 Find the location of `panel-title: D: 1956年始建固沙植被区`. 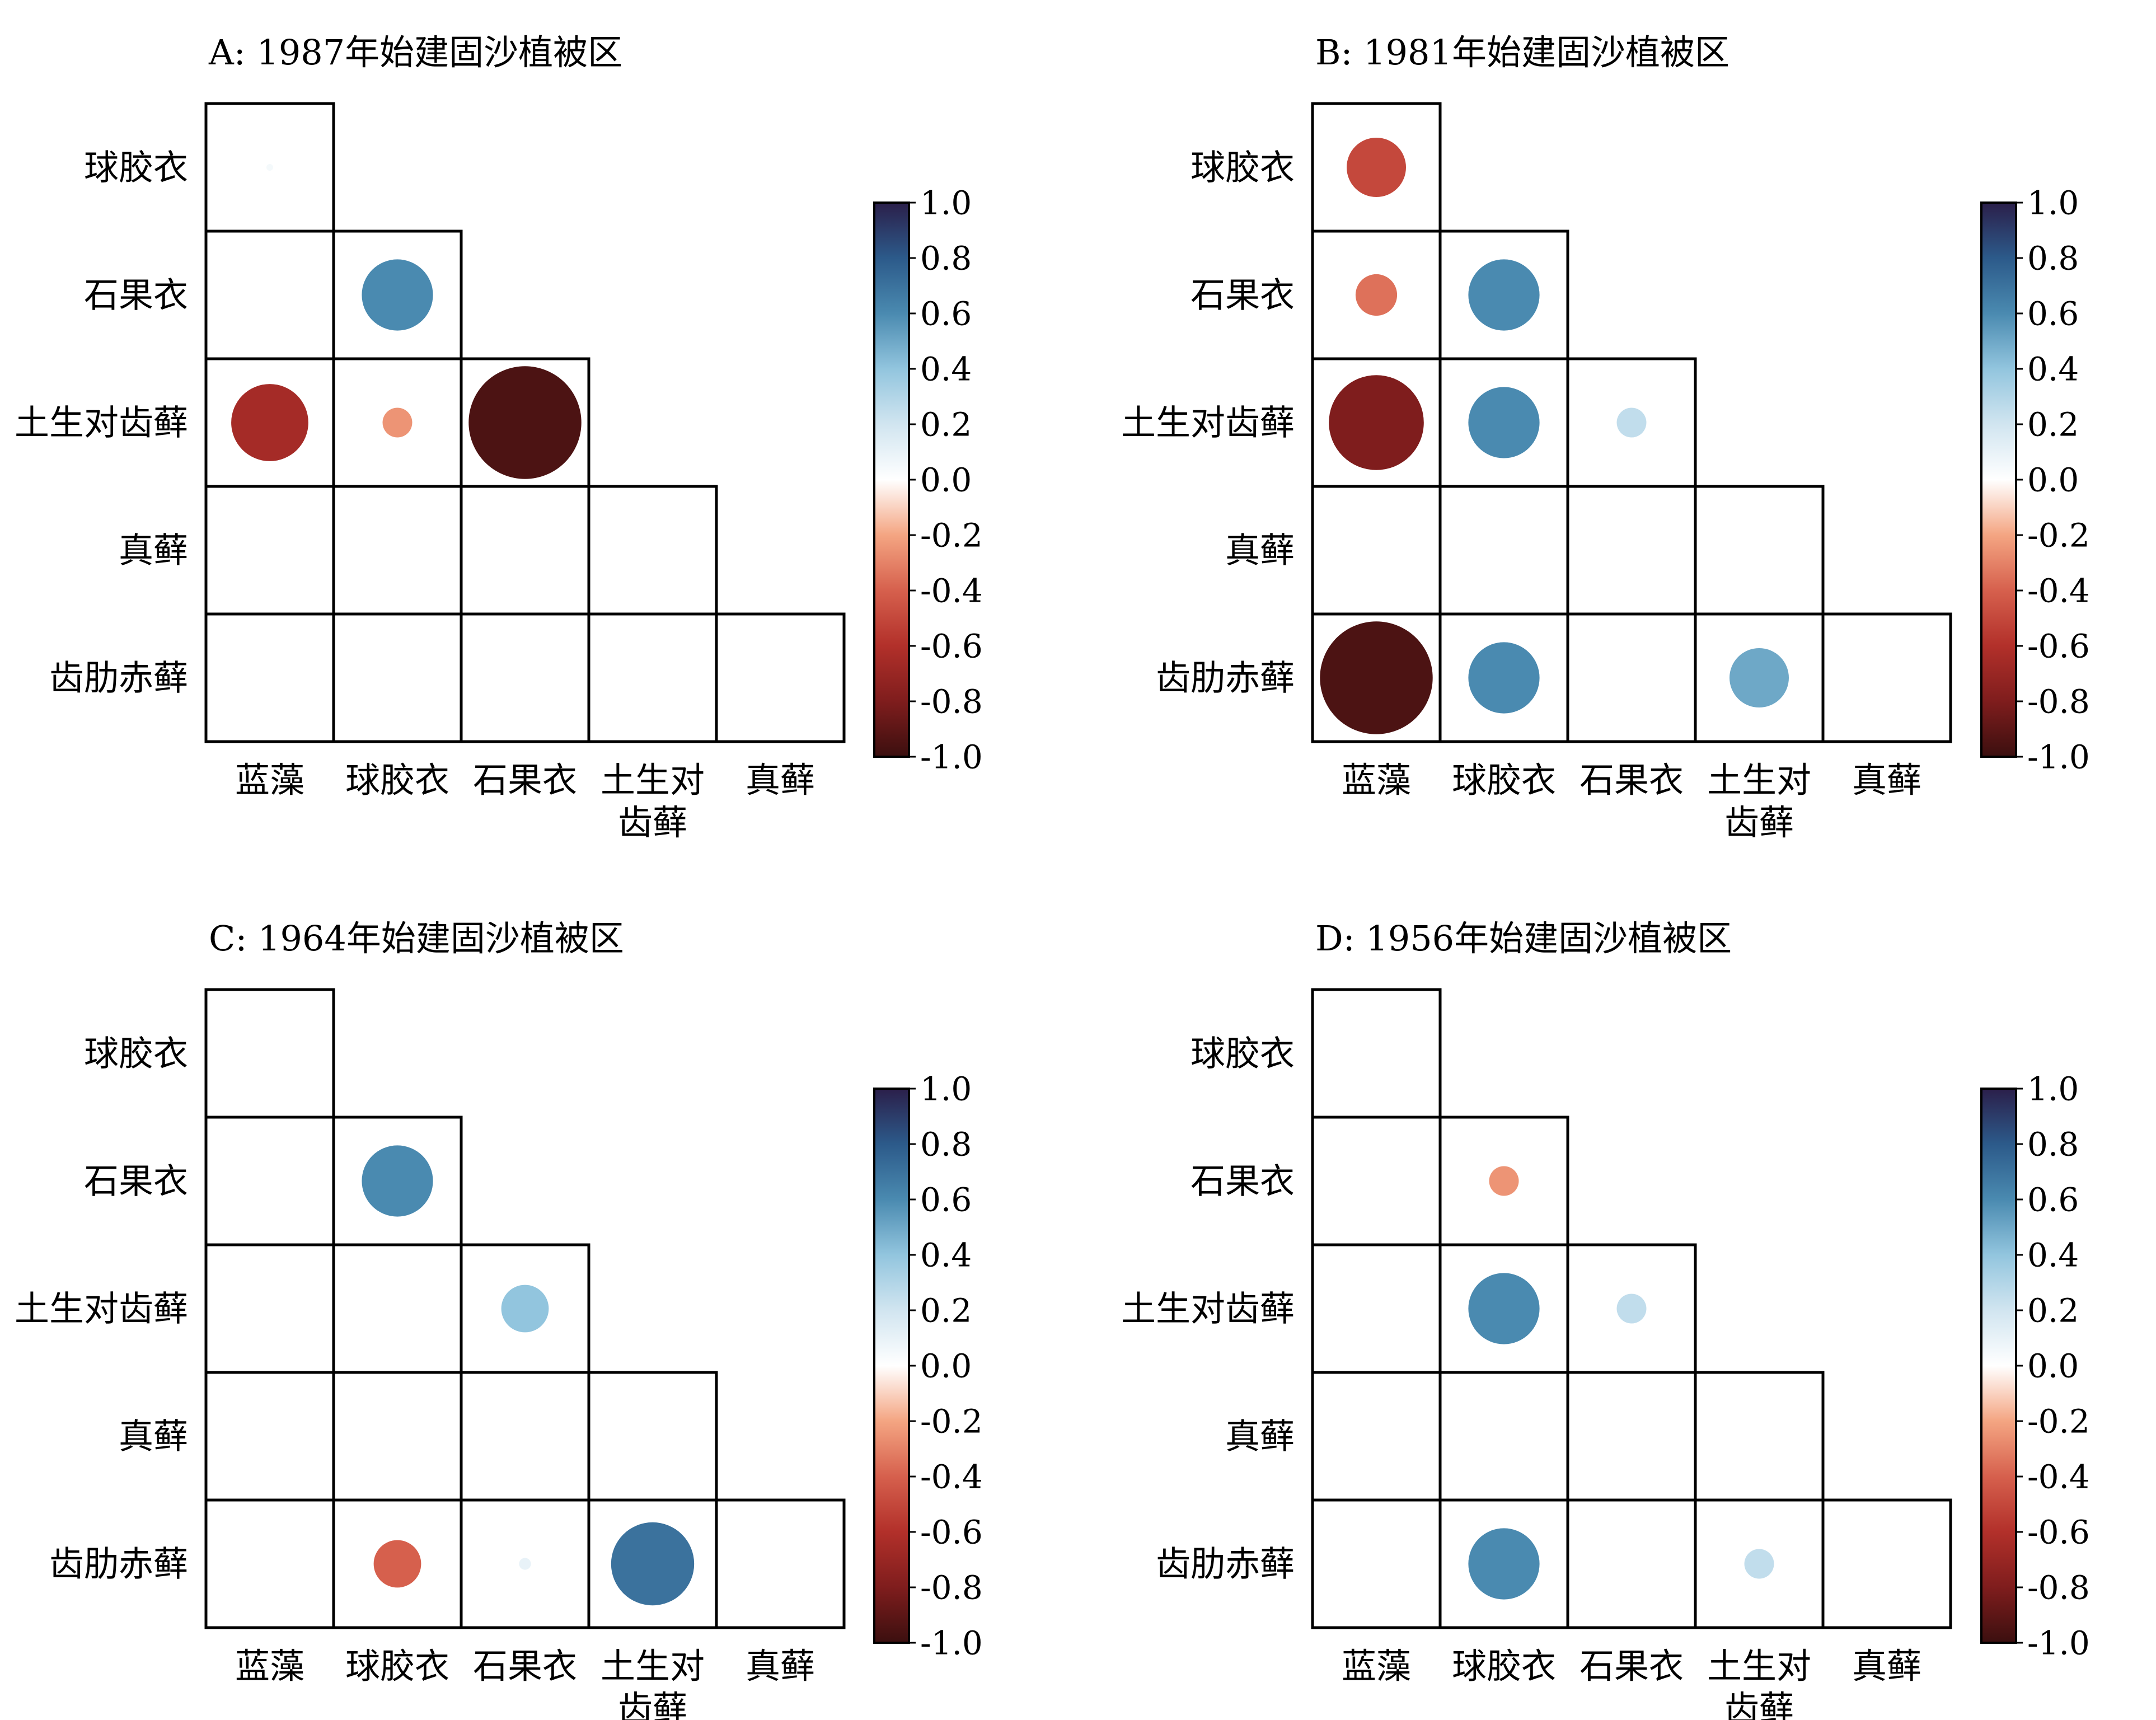

panel-title: D: 1956年始建固沙植被区 is located at coordinates (1523, 938).